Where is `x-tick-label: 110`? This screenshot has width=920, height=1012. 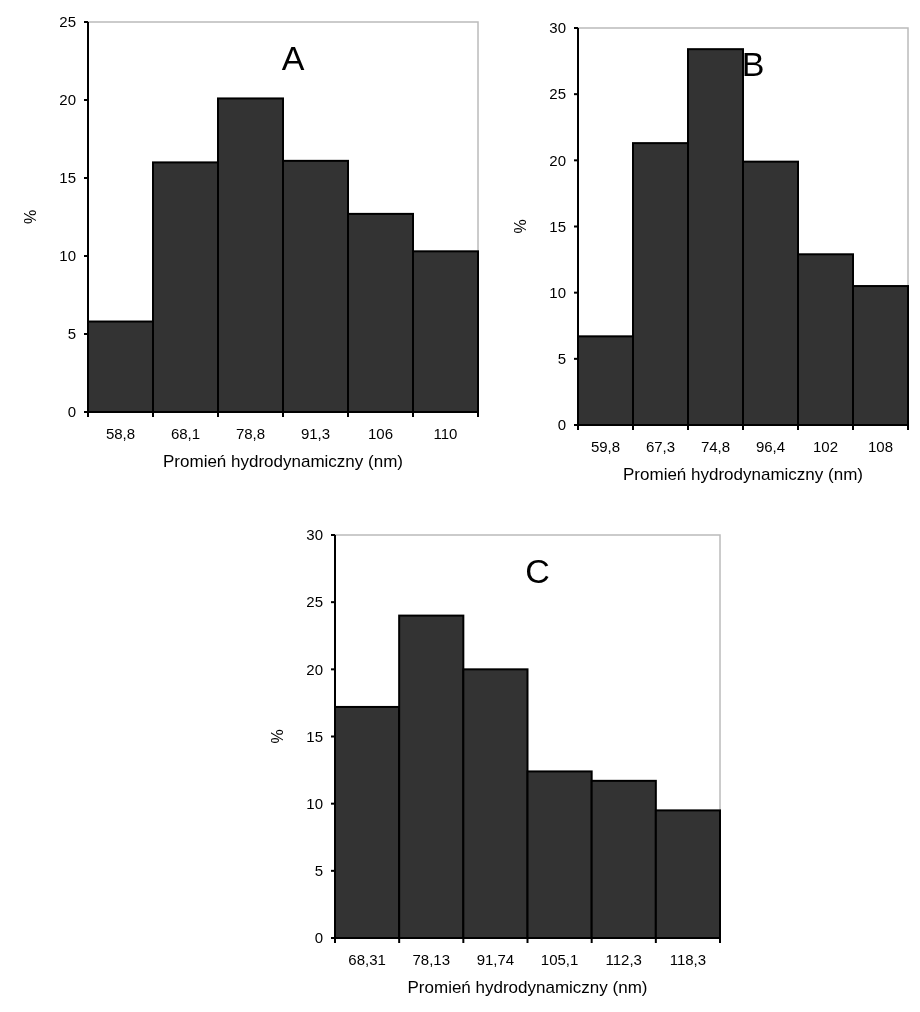
x-tick-label: 110 is located at coordinates (445, 433).